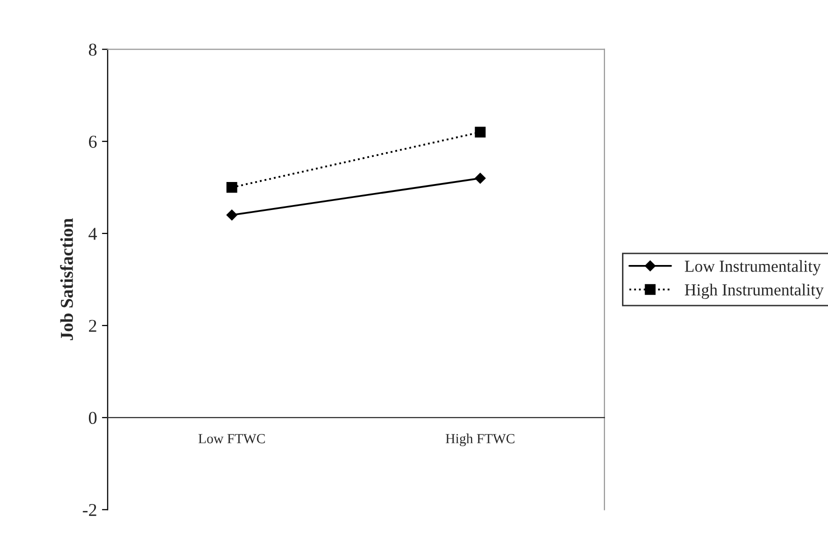  Describe the element at coordinates (231, 439) in the screenshot. I see `x-tick-label: Low FTWC` at that location.